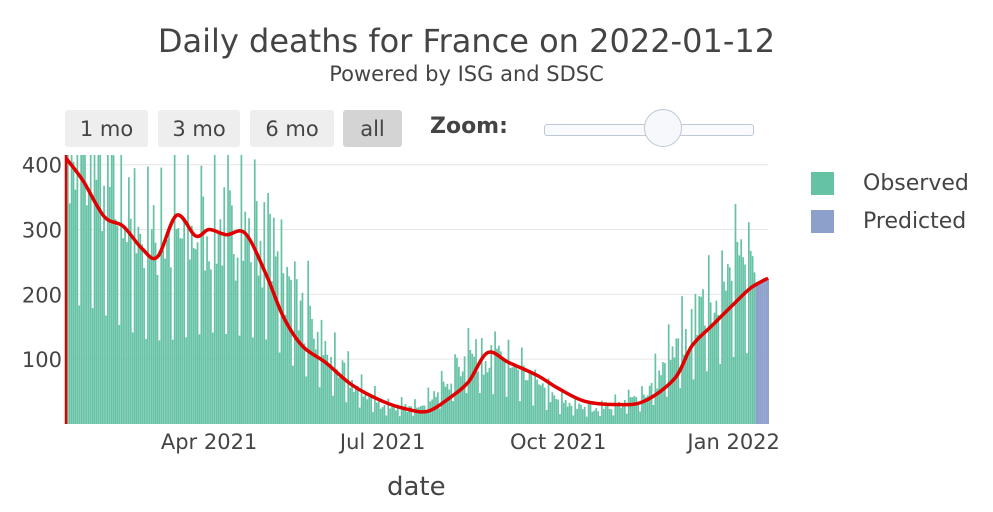 Image resolution: width=993 pixels, height=512 pixels. What do you see at coordinates (372, 128) in the screenshot?
I see `range-button-all: all` at bounding box center [372, 128].